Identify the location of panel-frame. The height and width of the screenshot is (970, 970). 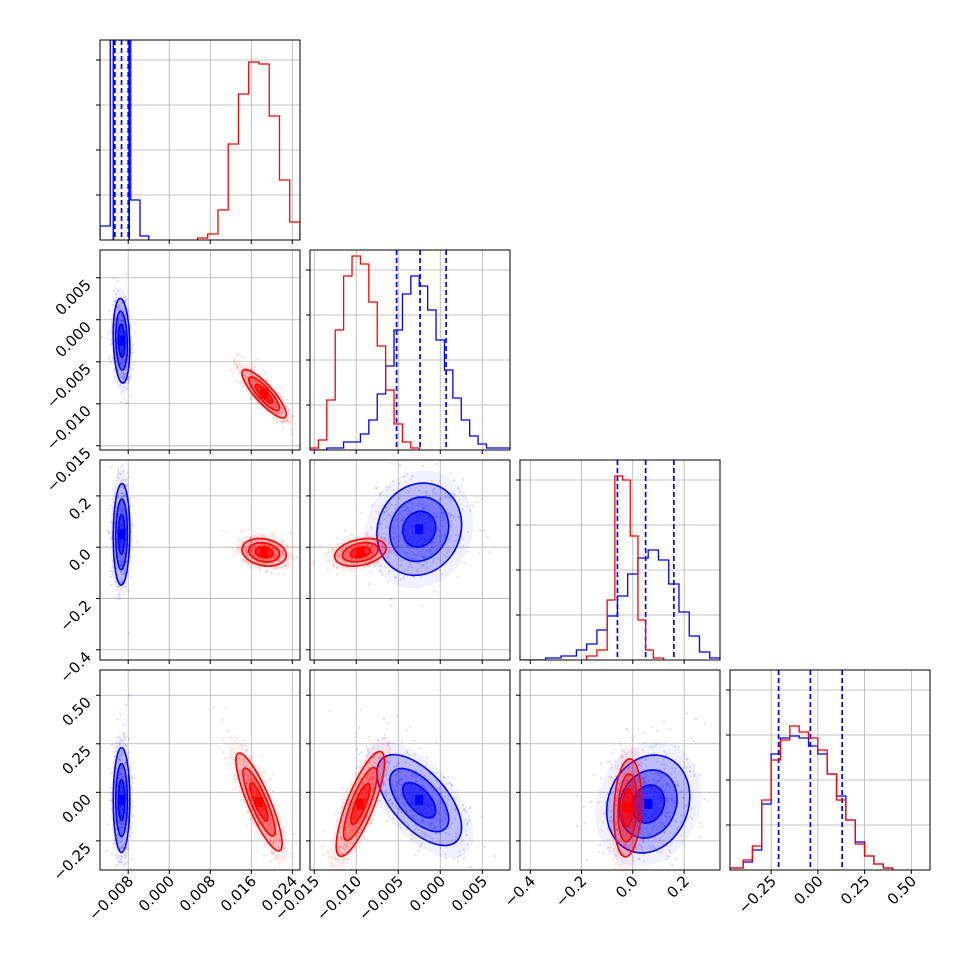
(410, 350).